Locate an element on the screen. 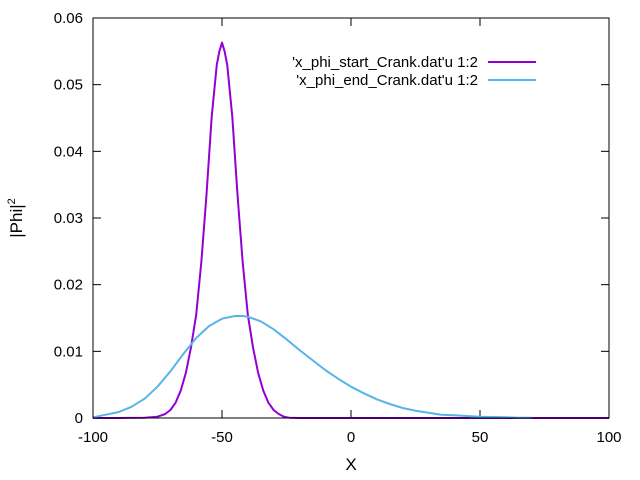  x-tick-label: 0 is located at coordinates (351, 437).